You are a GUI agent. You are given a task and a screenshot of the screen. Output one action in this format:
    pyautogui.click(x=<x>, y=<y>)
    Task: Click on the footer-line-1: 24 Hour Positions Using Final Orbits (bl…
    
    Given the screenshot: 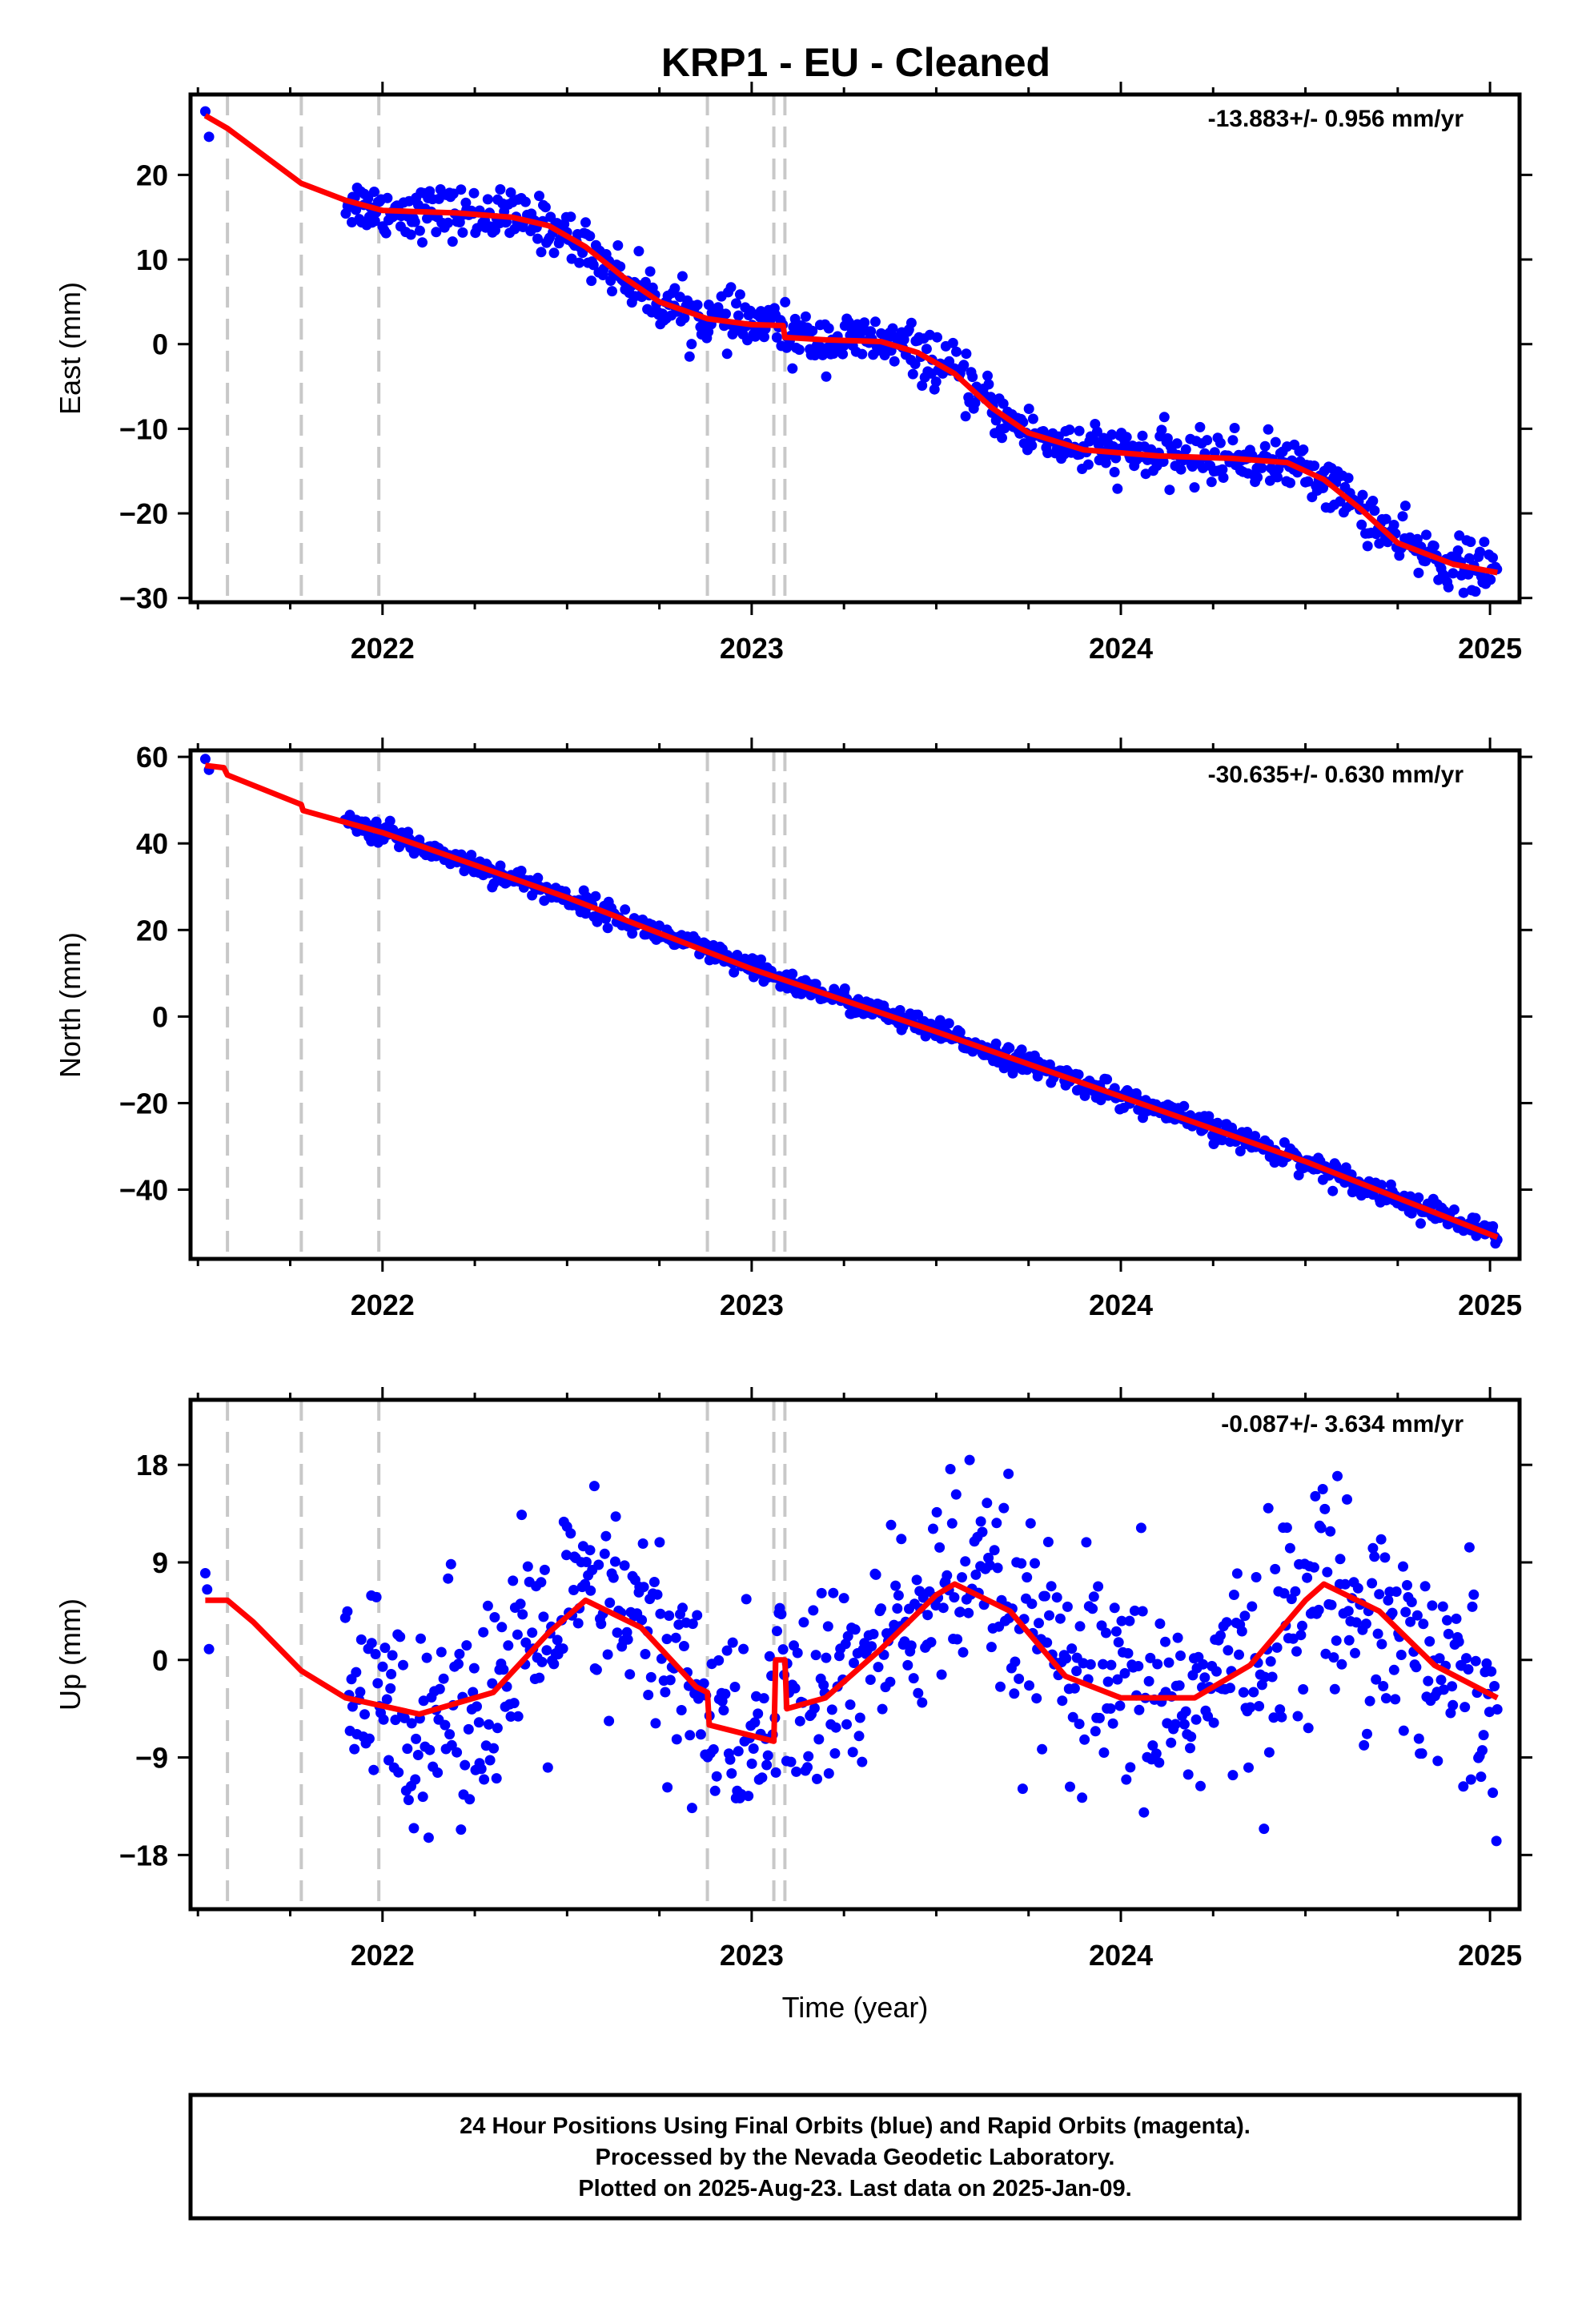 What is the action you would take?
    pyautogui.click(x=855, y=2126)
    